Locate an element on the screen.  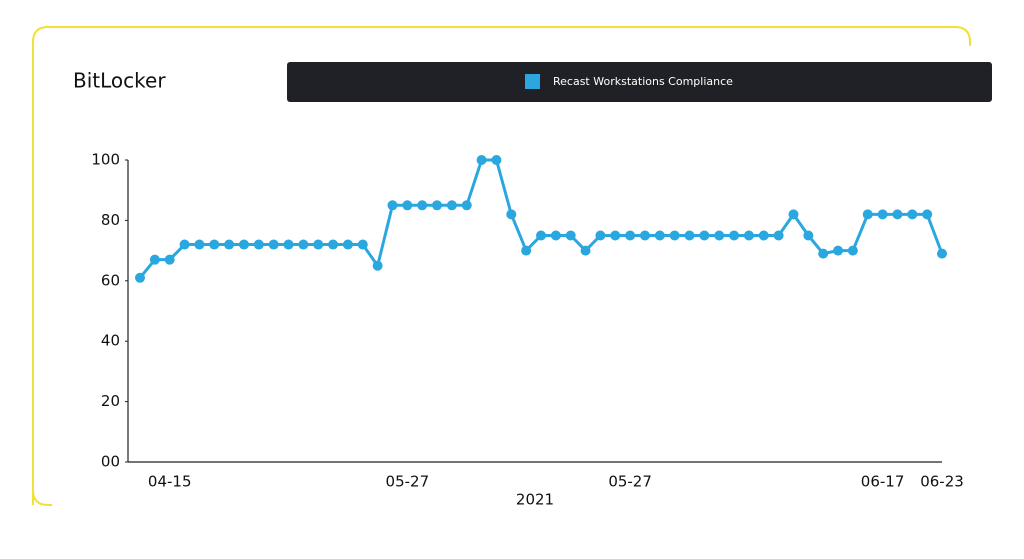
y-tick-label: 80 is located at coordinates (110, 220).